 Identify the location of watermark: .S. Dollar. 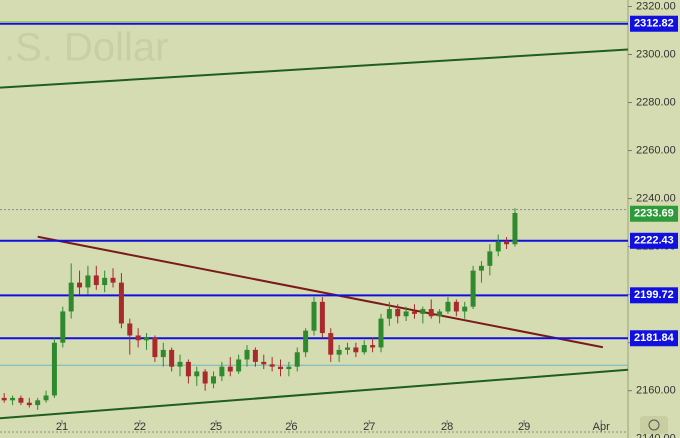
(86, 48).